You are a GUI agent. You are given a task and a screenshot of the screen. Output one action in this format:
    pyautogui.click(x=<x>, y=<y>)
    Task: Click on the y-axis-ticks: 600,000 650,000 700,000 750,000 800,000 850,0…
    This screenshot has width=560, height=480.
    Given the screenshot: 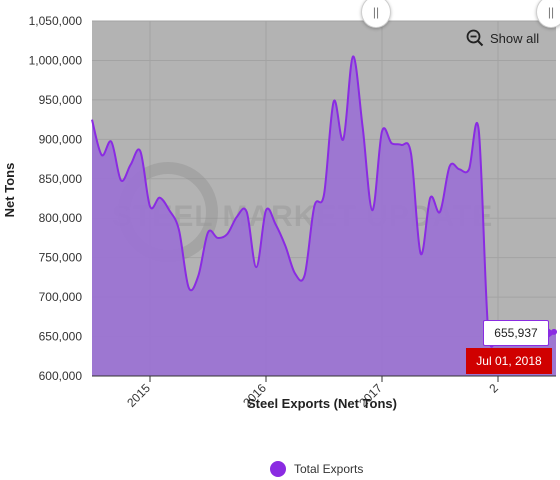 What is the action you would take?
    pyautogui.click(x=56, y=198)
    